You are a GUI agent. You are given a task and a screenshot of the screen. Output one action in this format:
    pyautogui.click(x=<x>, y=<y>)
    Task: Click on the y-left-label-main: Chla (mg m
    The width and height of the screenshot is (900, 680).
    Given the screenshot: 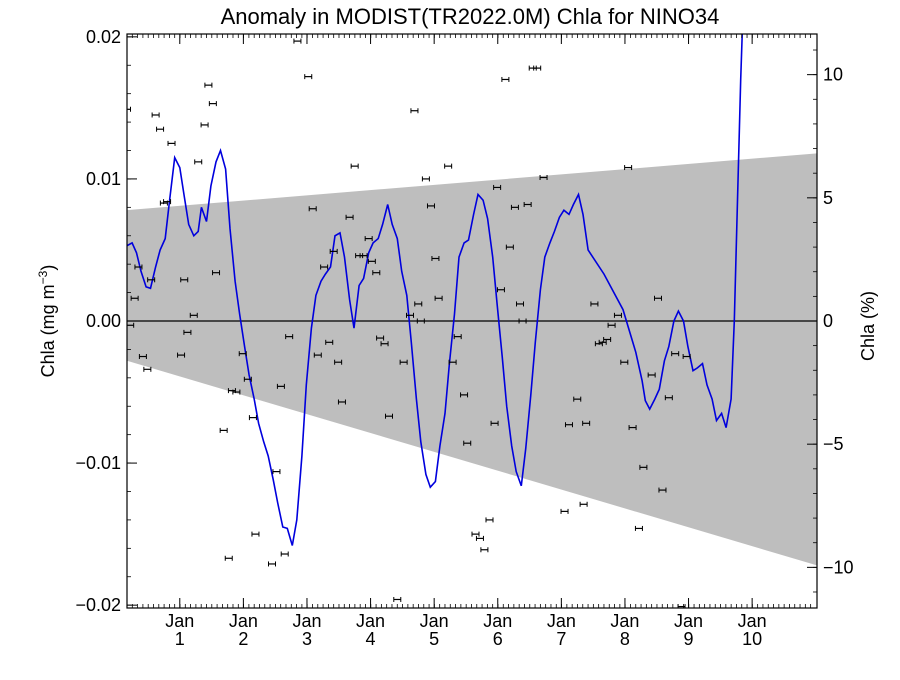 What is the action you would take?
    pyautogui.click(x=48, y=330)
    